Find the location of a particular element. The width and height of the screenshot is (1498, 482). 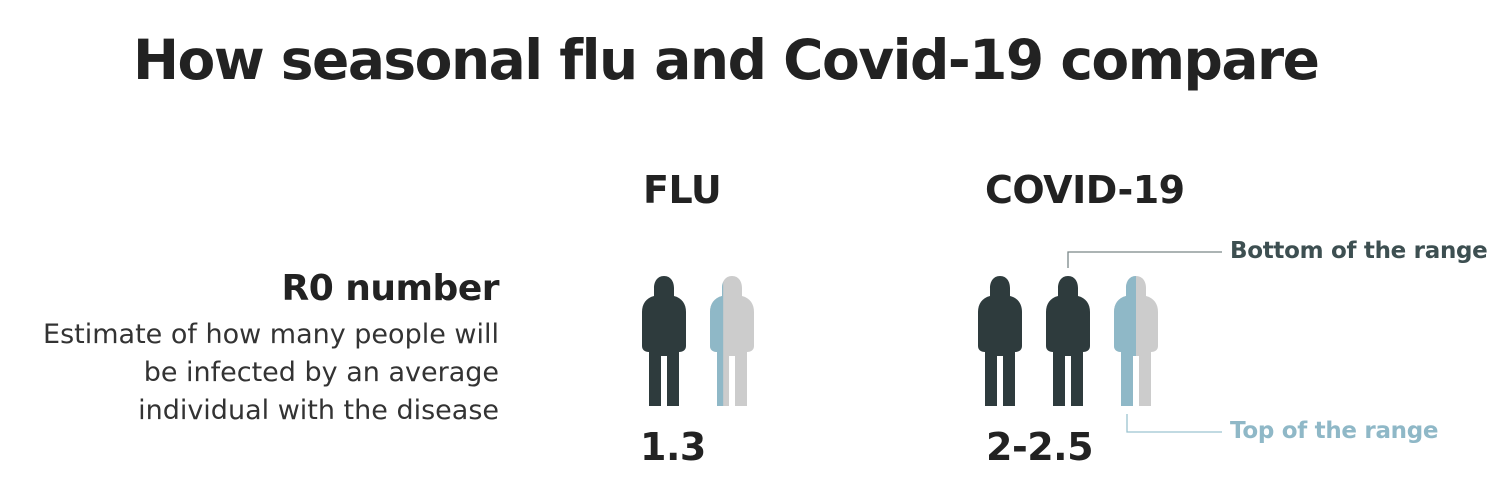

chart-title: How seasonal flu and Covid-19 compare is located at coordinates (726, 60).